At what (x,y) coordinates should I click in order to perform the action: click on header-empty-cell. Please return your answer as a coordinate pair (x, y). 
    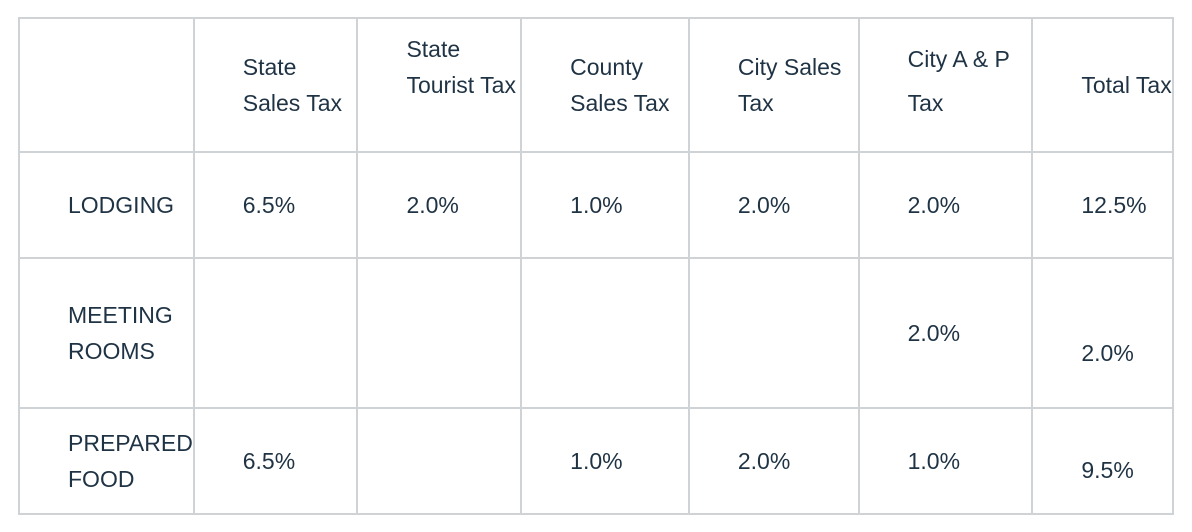
    Looking at the image, I should click on (106, 85).